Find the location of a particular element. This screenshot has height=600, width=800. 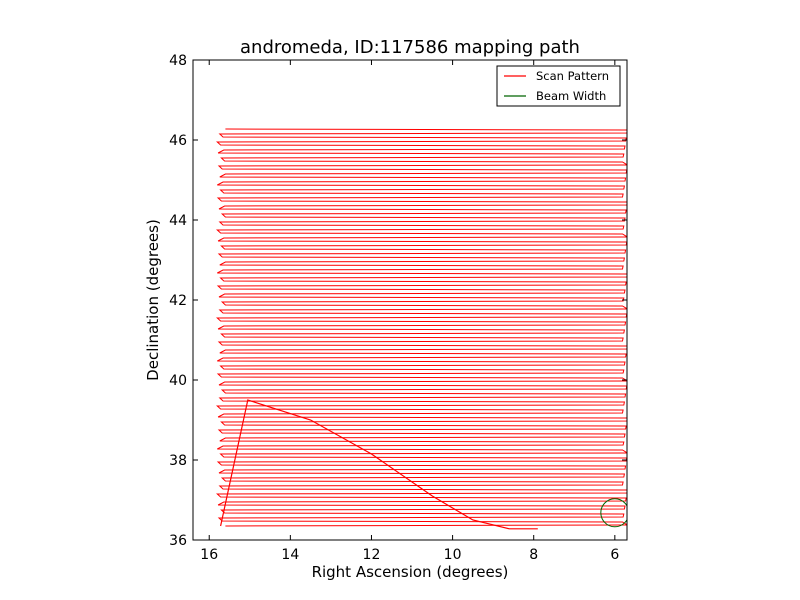

x-tick-label: 12 is located at coordinates (372, 555).